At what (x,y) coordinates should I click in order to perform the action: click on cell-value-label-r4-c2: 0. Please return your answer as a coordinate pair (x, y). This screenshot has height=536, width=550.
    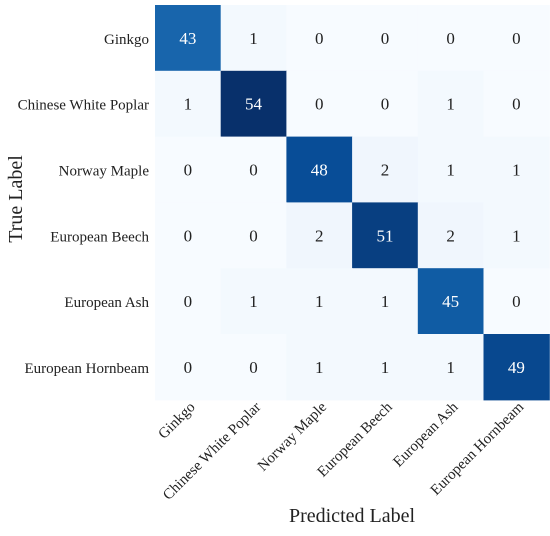
    Looking at the image, I should click on (253, 235).